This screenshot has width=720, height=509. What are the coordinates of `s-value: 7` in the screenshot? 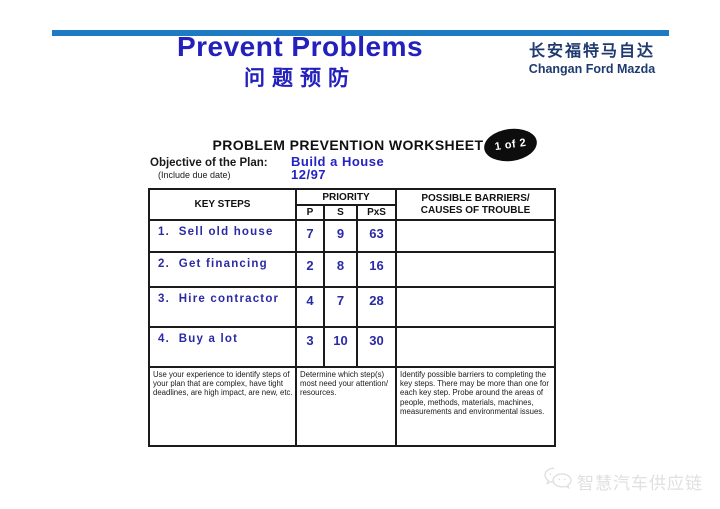 It's located at (340, 307).